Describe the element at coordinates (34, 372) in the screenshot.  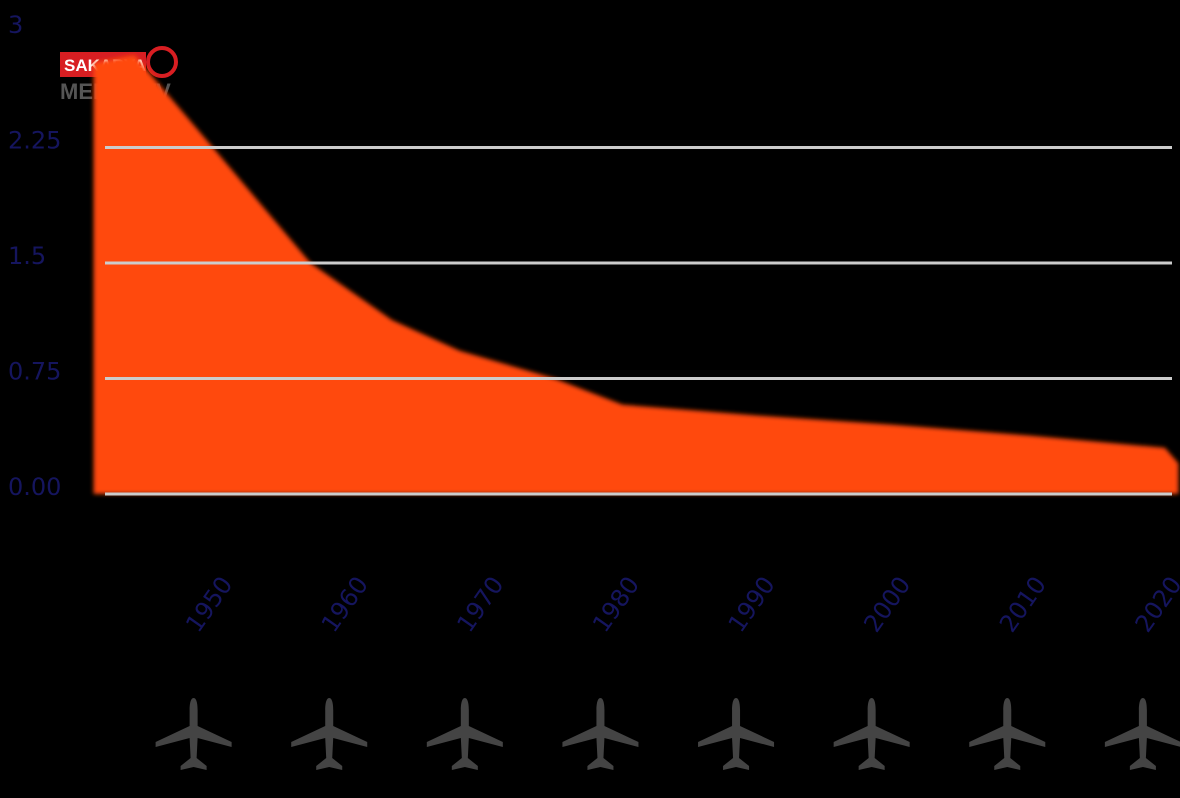
I see `y-tick-label: 0.75` at that location.